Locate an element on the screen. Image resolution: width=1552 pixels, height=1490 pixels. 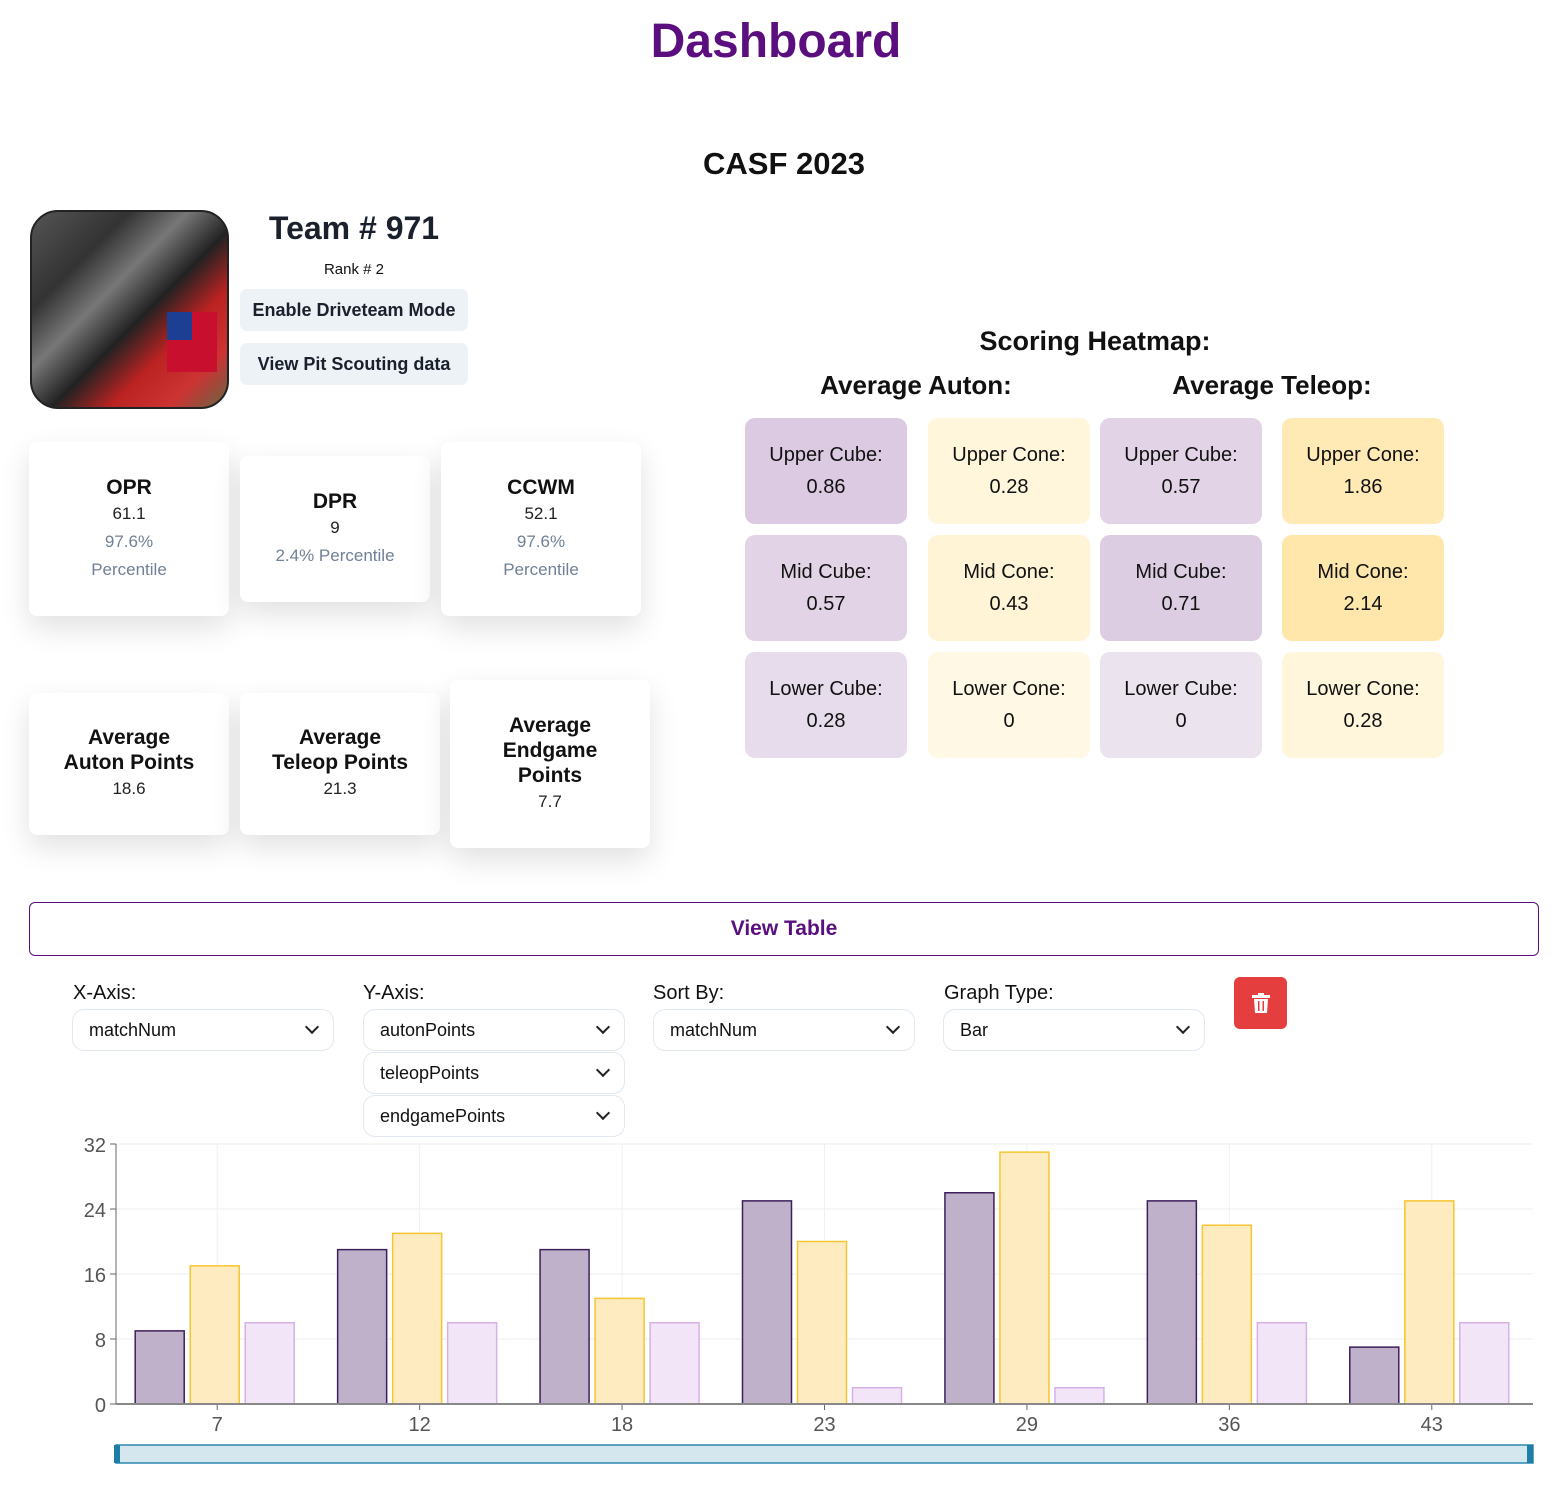
cell-label: Upper Cube: is located at coordinates (1181, 455).